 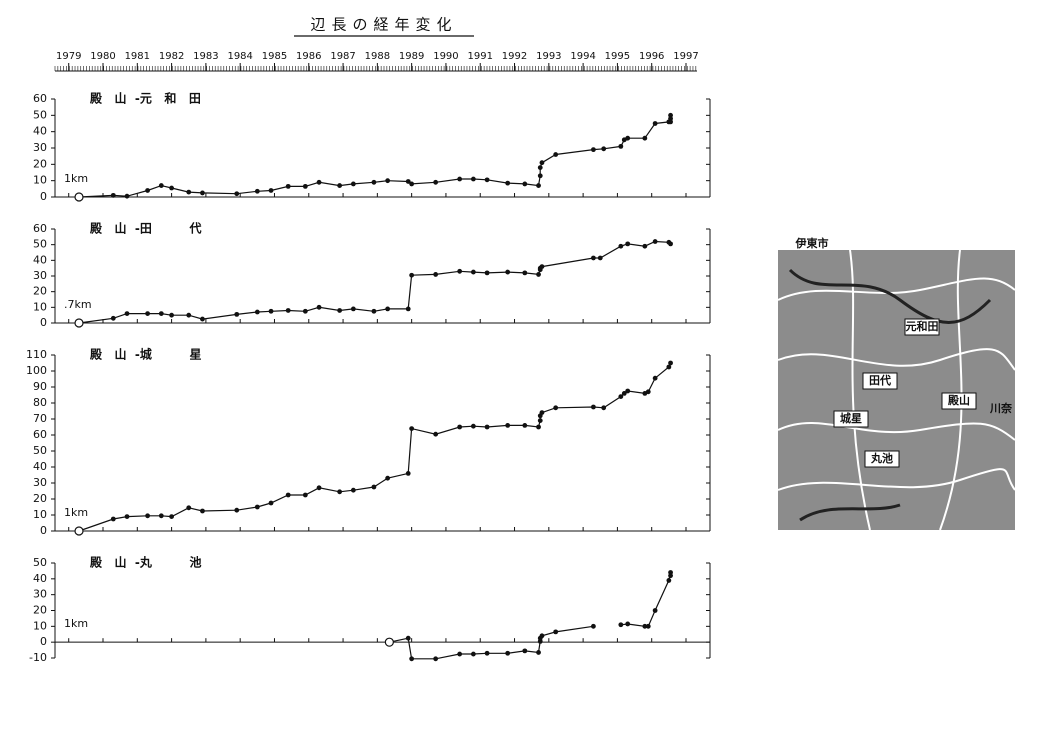 What do you see at coordinates (239, 56) in the screenshot?
I see `year-label: 1984` at bounding box center [239, 56].